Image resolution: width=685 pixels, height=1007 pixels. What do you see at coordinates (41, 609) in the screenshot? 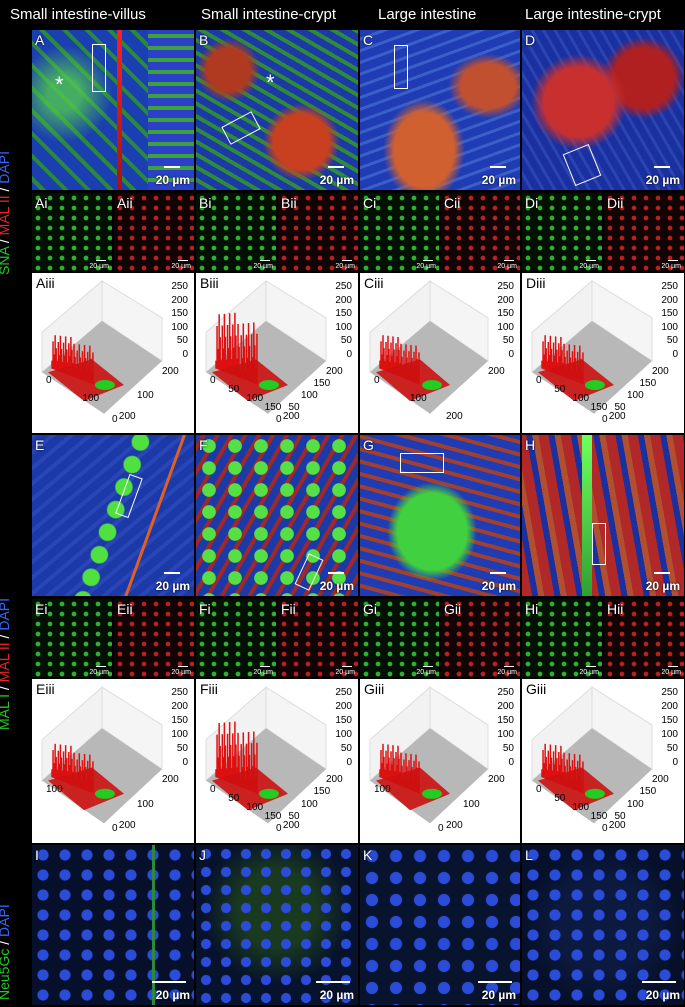
I see `channel-panel-label: Ei` at bounding box center [41, 609].